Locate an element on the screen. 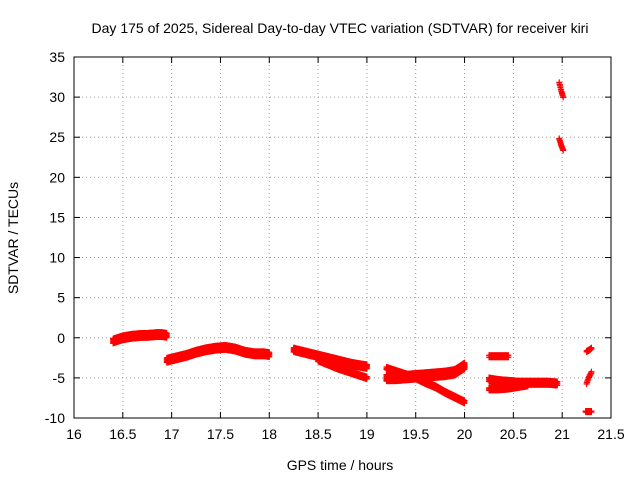 The height and width of the screenshot is (480, 640). x-tick-label: 20.5 is located at coordinates (513, 434).